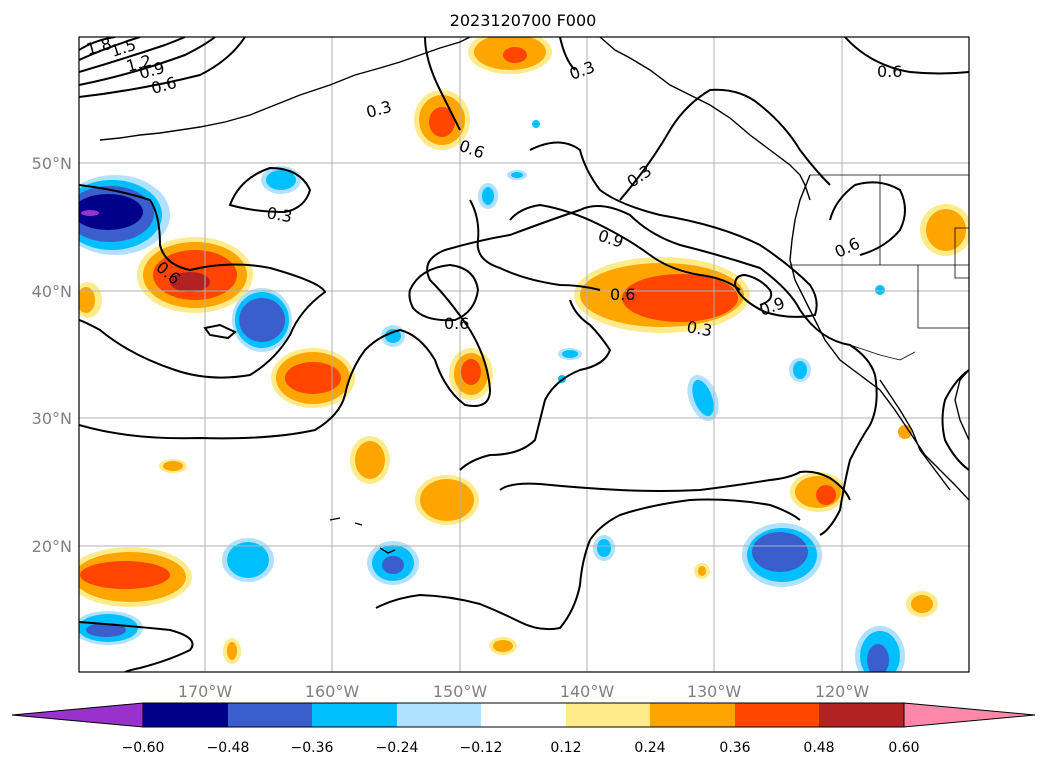 The height and width of the screenshot is (765, 1047). I want to click on lat-label: 50°N, so click(52, 163).